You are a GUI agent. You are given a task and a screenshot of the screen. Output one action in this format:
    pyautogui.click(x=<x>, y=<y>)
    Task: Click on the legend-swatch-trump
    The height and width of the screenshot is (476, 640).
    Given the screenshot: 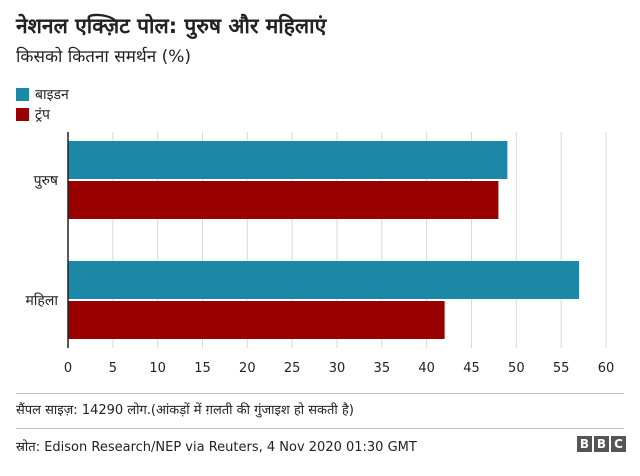 What is the action you would take?
    pyautogui.click(x=22, y=114)
    